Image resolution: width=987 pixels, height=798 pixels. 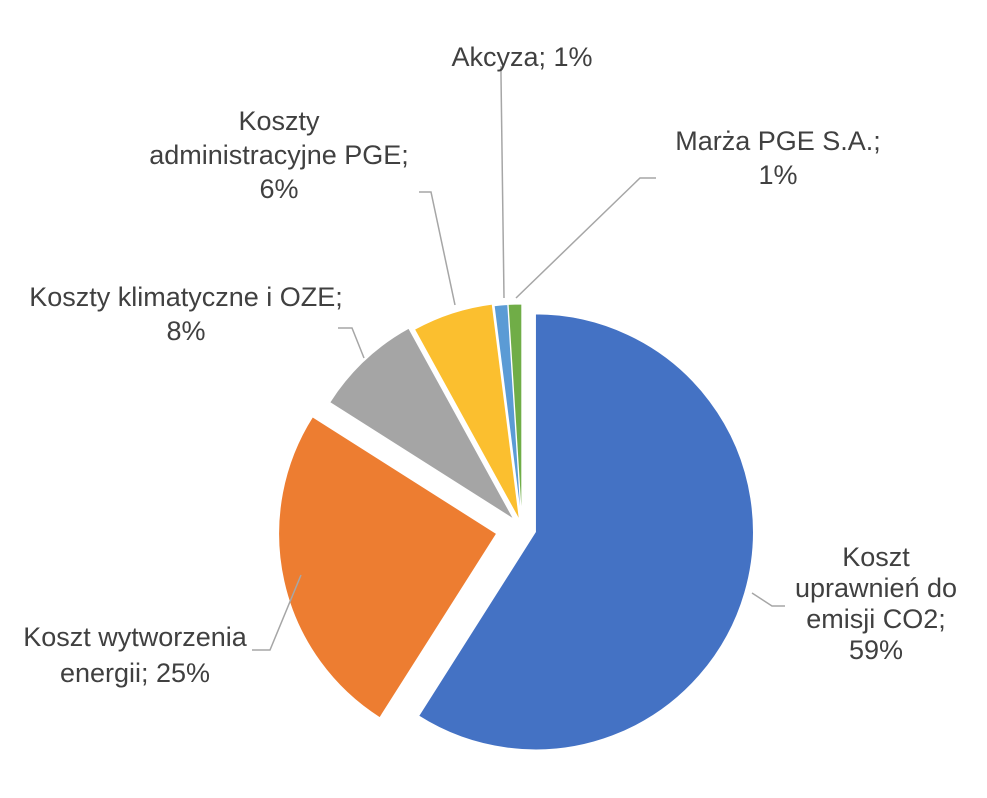 I want to click on data-label-1: Koszt uprawnień do emisji CO2; 59%, so click(x=876, y=603).